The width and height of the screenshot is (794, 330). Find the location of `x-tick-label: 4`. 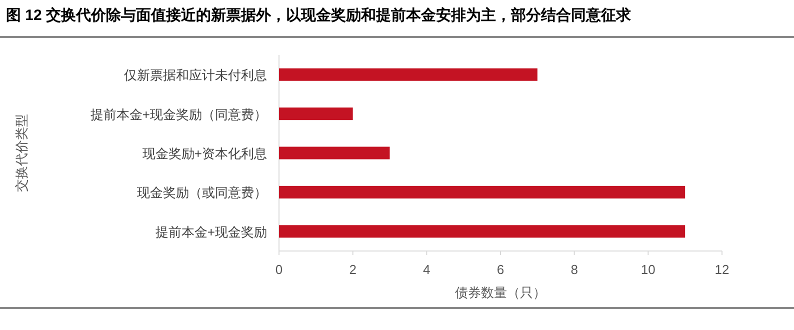

x-tick-label: 4 is located at coordinates (426, 269).